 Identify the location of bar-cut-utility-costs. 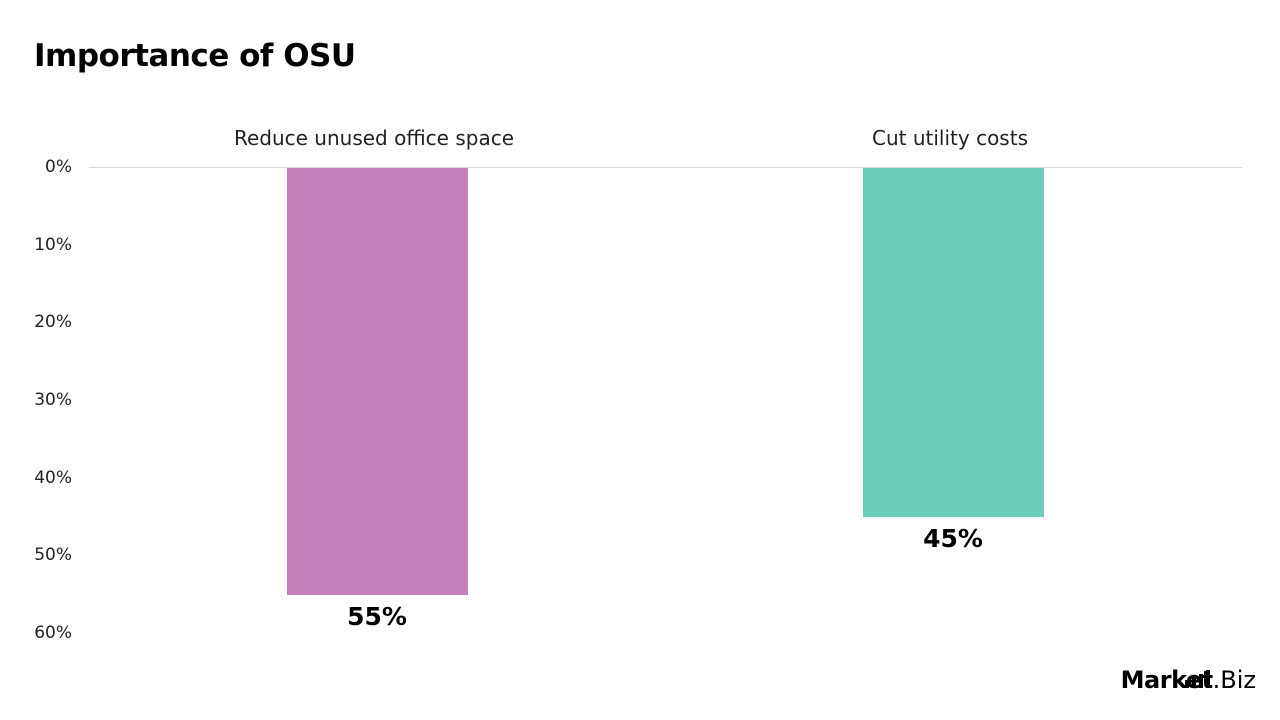
(953, 342).